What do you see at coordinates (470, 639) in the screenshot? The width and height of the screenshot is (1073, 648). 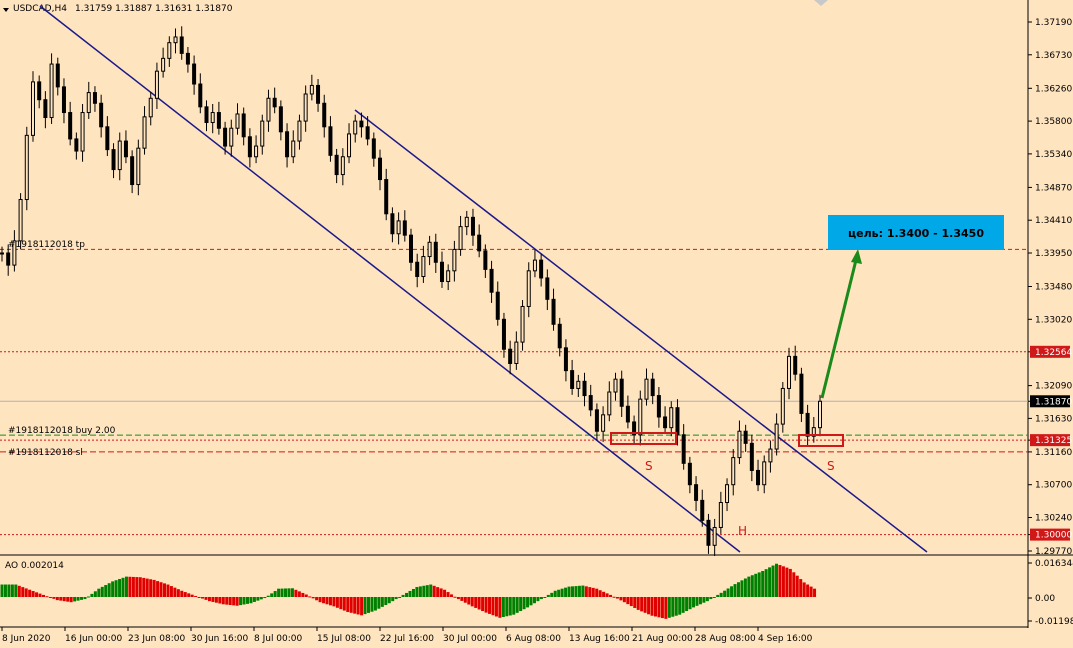 I see `time-tick-label: 30 Jul 00:00` at bounding box center [470, 639].